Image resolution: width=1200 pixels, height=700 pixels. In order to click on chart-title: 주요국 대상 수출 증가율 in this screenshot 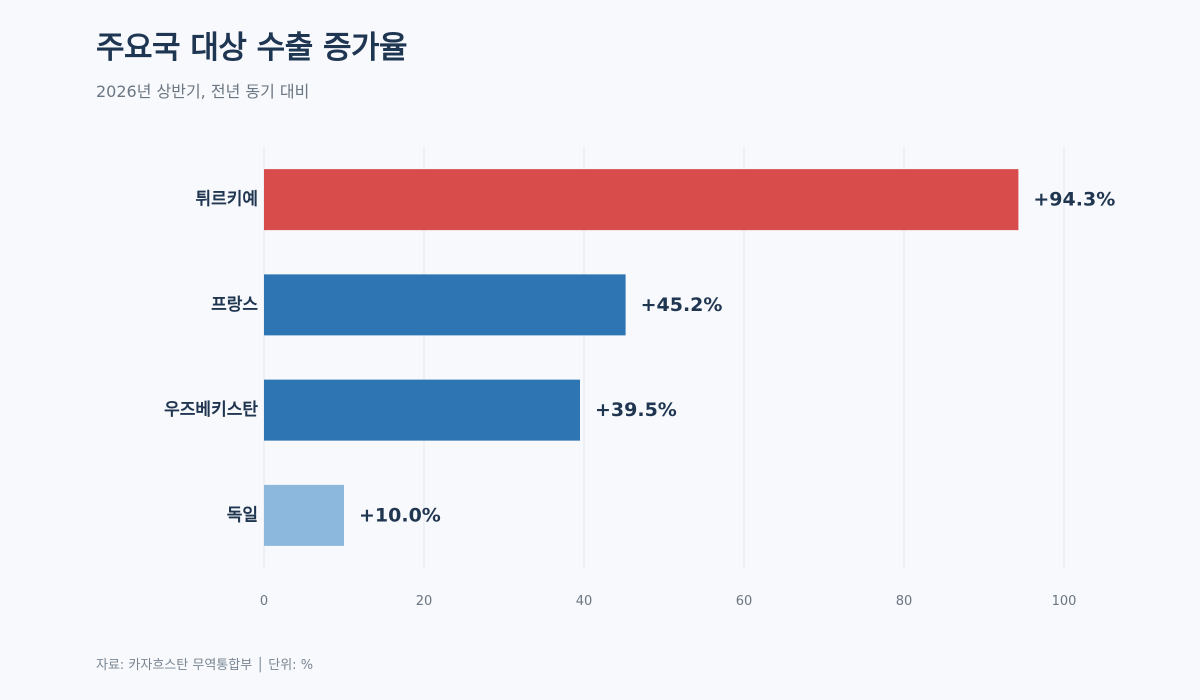, I will do `click(252, 48)`.